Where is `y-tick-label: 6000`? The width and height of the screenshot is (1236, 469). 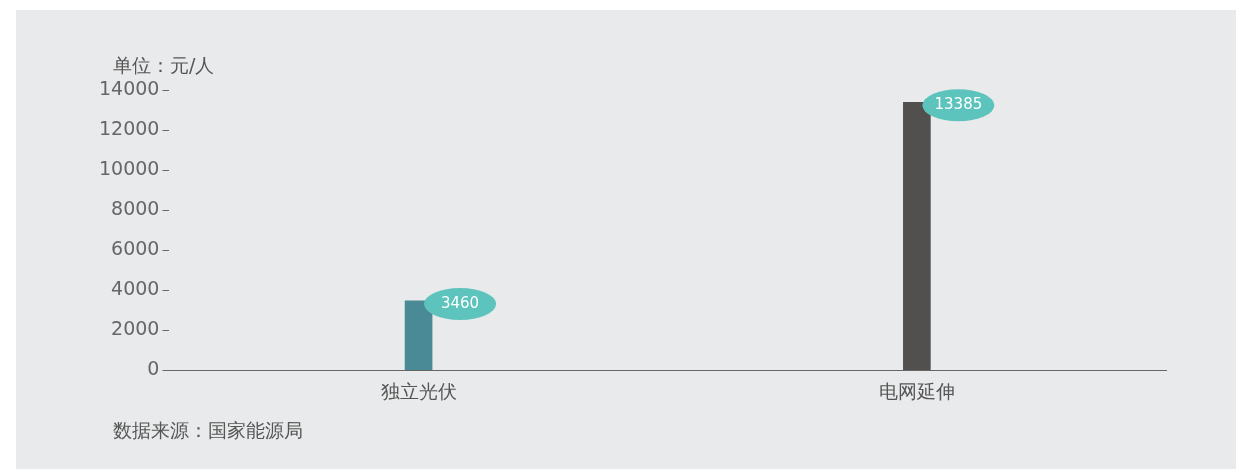
y-tick-label: 6000 is located at coordinates (135, 248).